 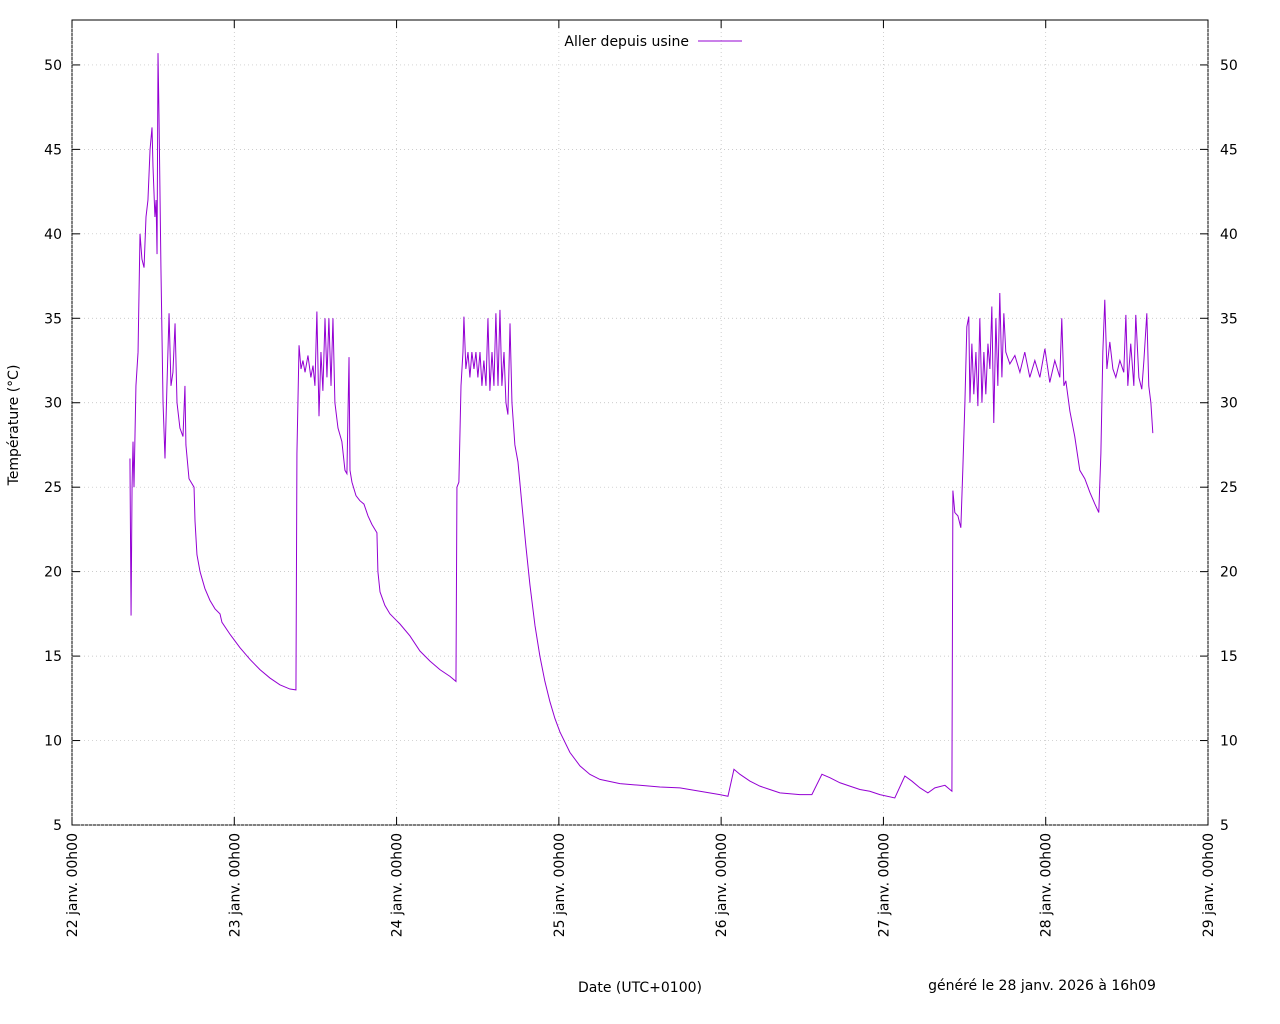 I want to click on y-tick-label: 45, so click(x=53, y=150).